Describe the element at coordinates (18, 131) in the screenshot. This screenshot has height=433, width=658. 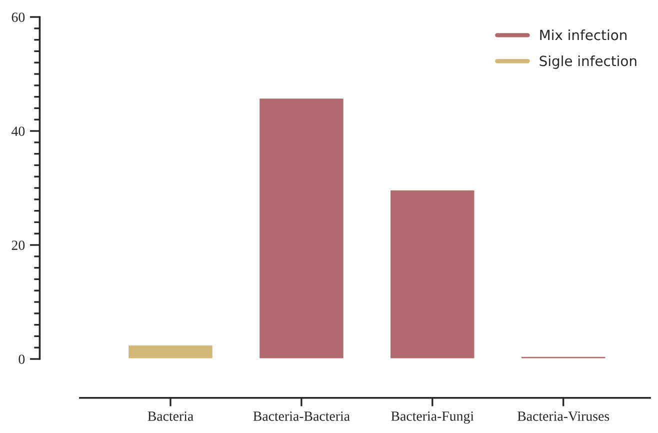
I see `y-tick-label: 40` at that location.